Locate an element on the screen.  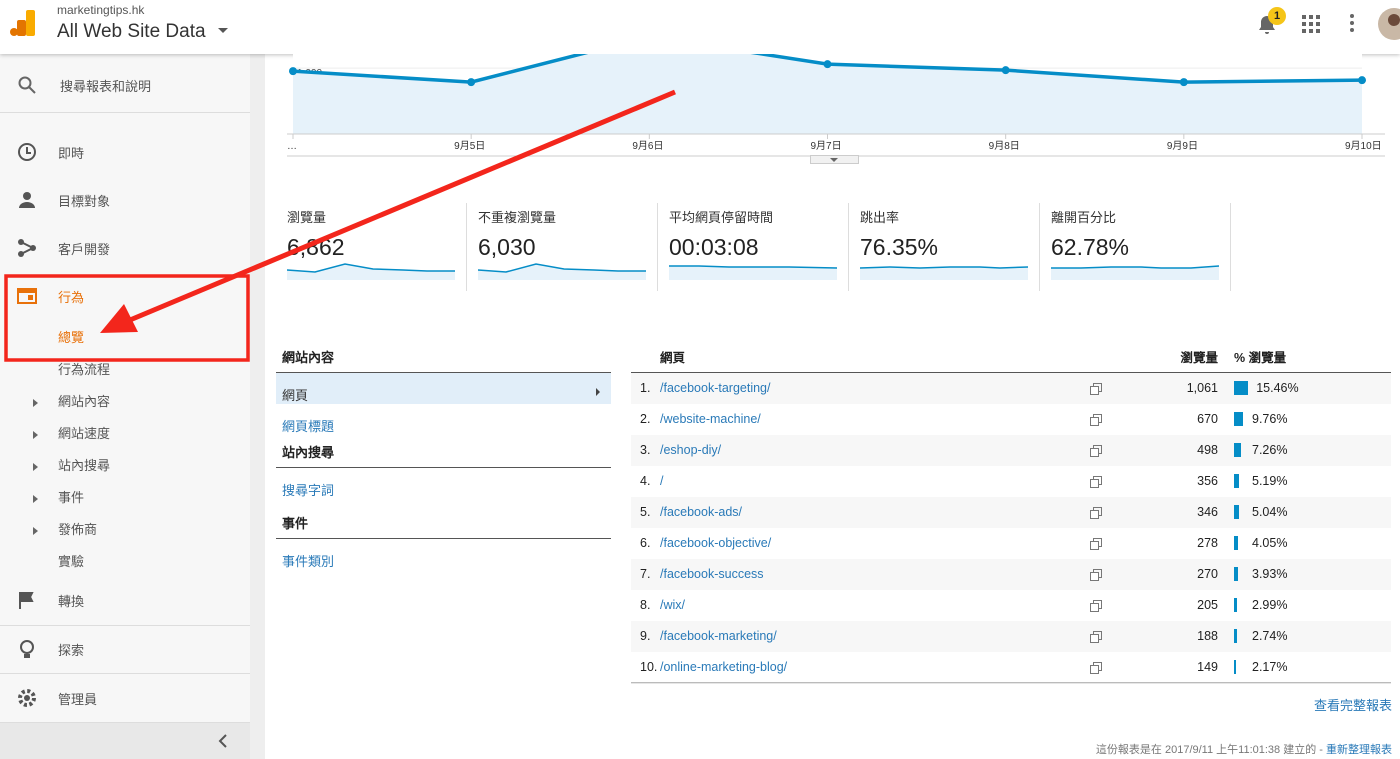
nav-heading: 站內搜尋 is located at coordinates (308, 452).